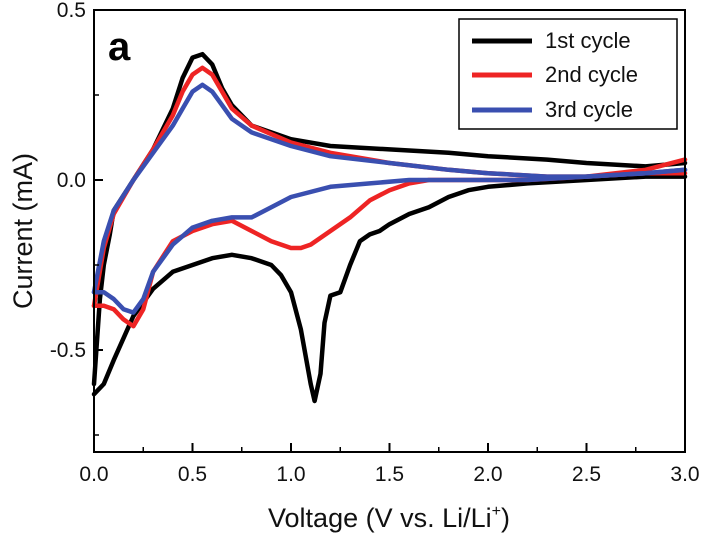 The width and height of the screenshot is (705, 541). Describe the element at coordinates (290, 474) in the screenshot. I see `x-tick-label: 1.0` at that location.